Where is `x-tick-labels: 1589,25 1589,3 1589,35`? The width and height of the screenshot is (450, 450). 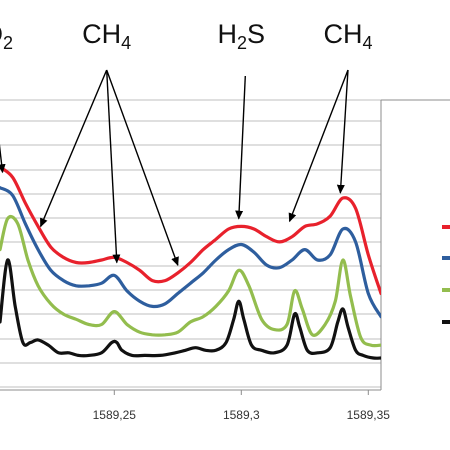
x-tick-labels: 1589,25 1589,3 1589,35 is located at coordinates (242, 415).